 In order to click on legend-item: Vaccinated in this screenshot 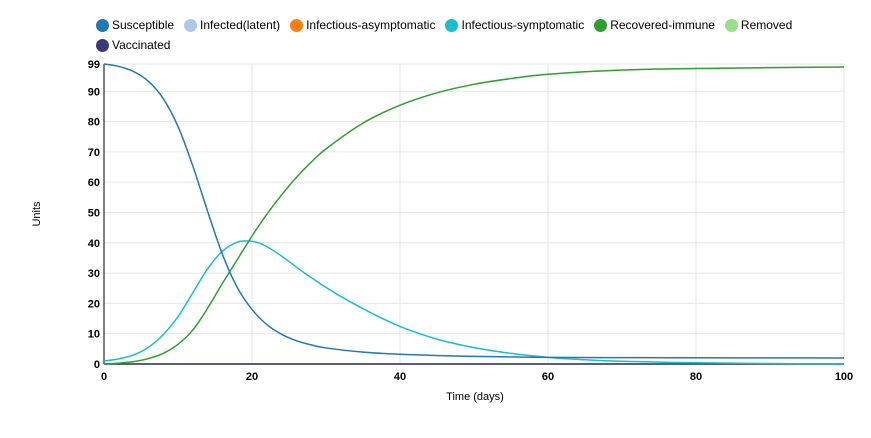, I will do `click(133, 45)`.